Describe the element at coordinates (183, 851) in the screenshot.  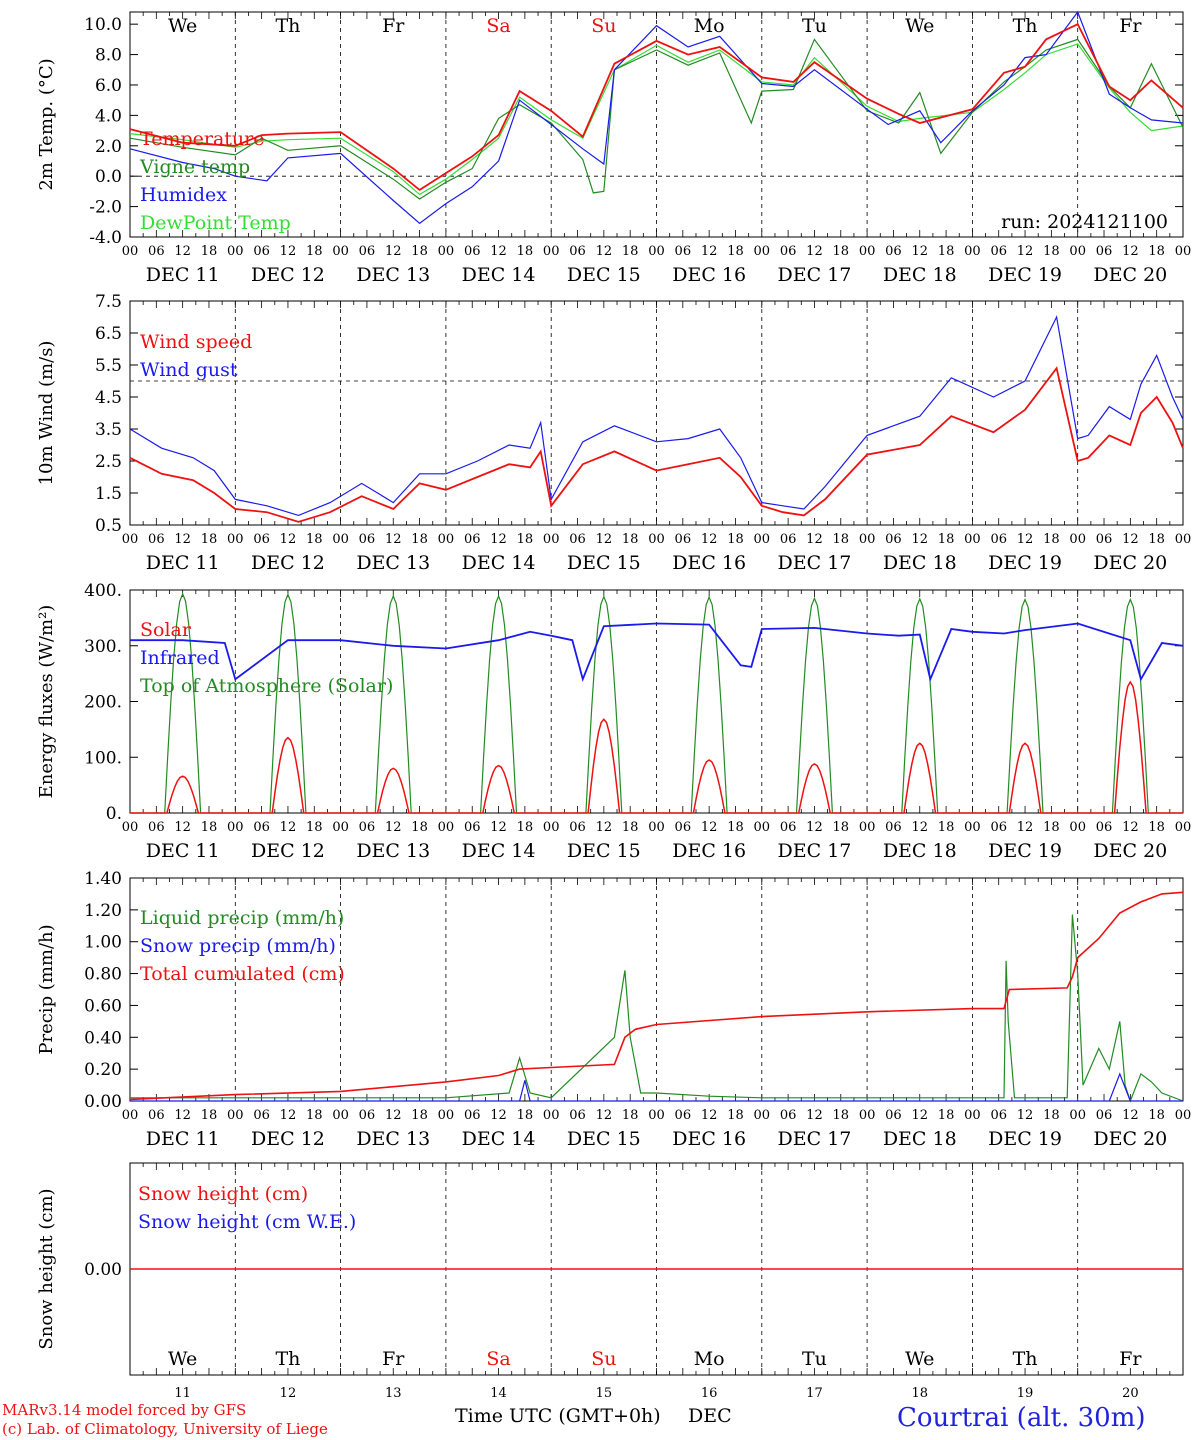
I see `day-label: DEC 11` at that location.